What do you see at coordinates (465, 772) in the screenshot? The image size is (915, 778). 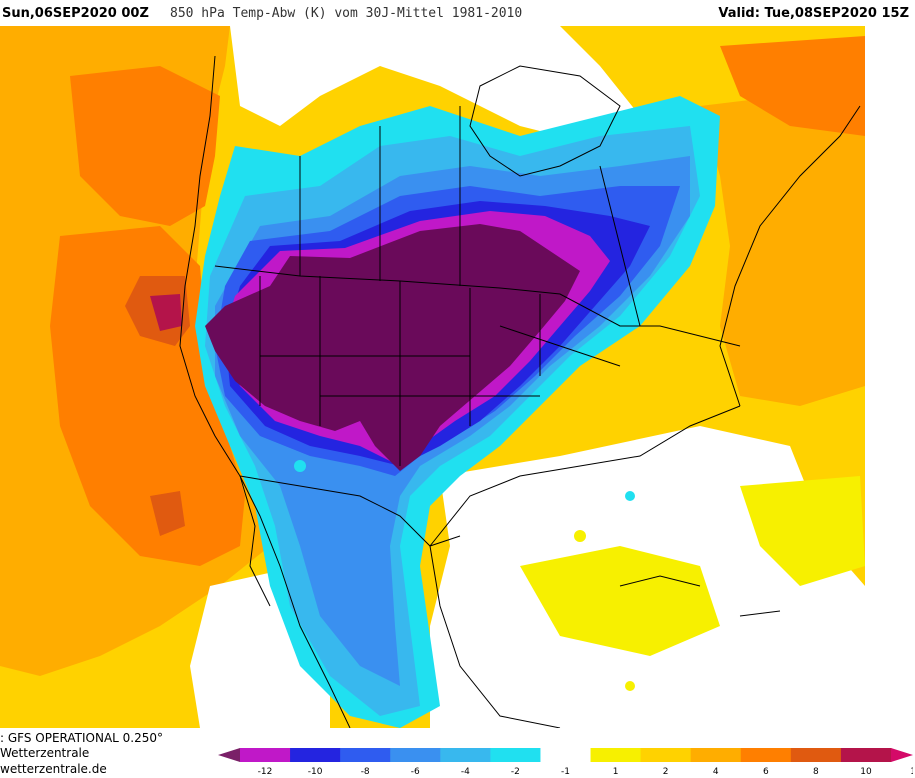 I see `scale-tick-label: -4` at bounding box center [465, 772].